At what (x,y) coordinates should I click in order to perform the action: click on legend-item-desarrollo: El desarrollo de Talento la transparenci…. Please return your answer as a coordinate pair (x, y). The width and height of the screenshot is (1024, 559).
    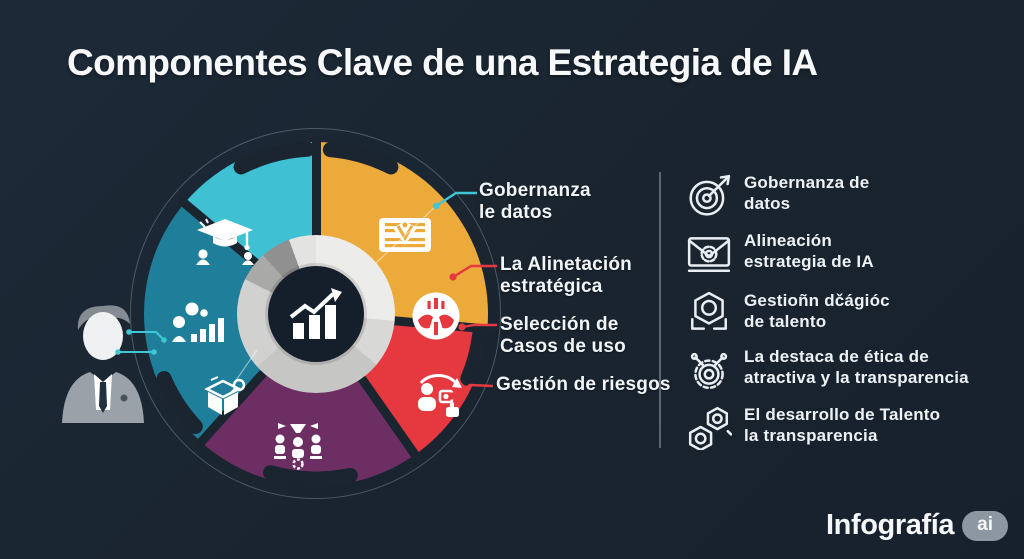
    Looking at the image, I should click on (846, 427).